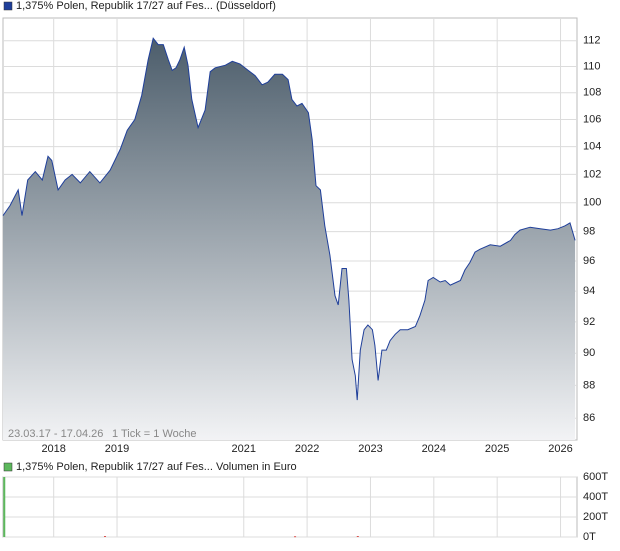  What do you see at coordinates (290, 507) in the screenshot?
I see `plot-area` at bounding box center [290, 507].